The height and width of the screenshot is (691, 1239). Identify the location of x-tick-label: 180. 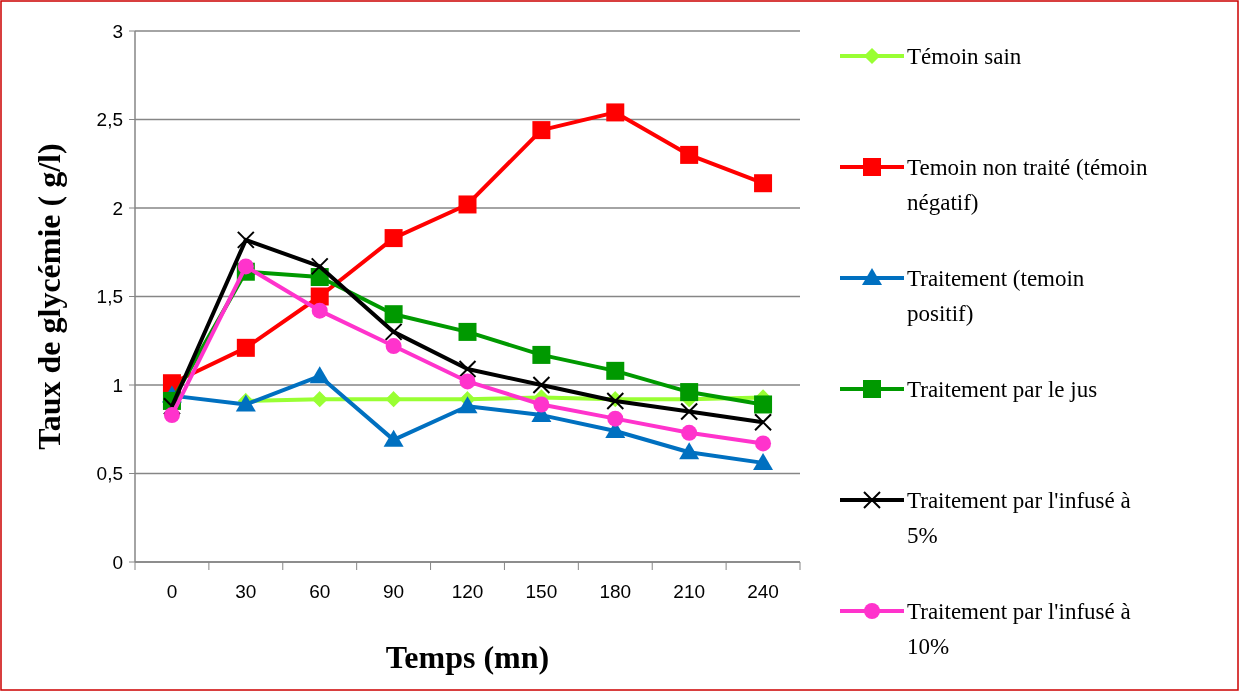
(615, 591).